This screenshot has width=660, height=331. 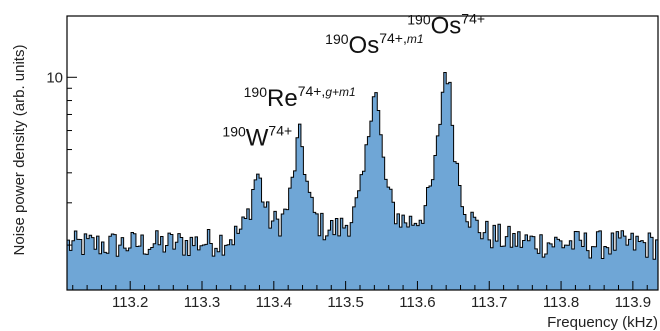 What do you see at coordinates (633, 302) in the screenshot?
I see `x-tick-label: 113.9` at bounding box center [633, 302].